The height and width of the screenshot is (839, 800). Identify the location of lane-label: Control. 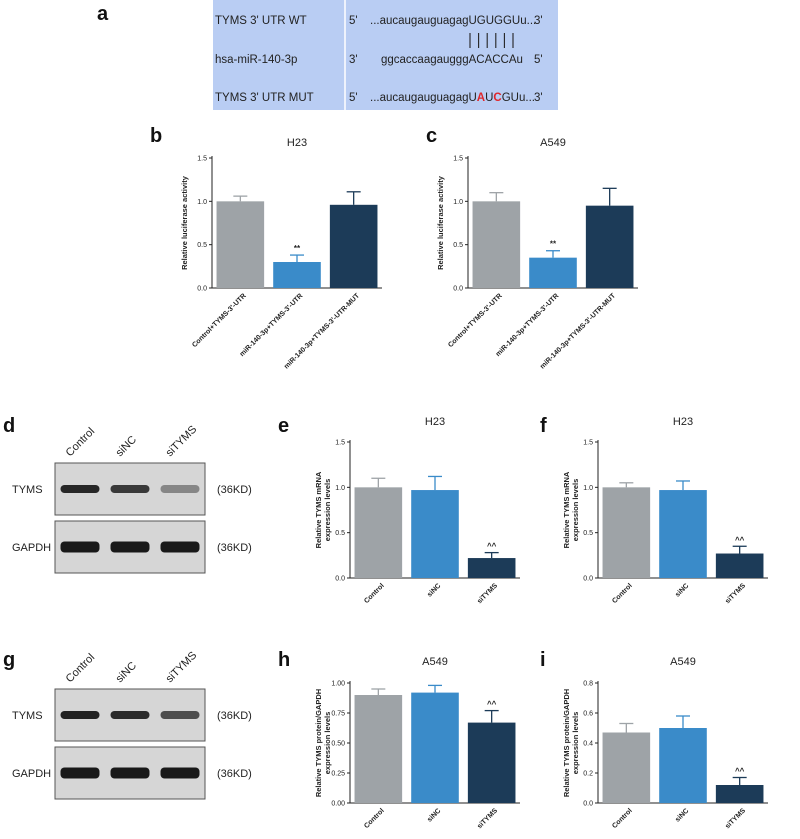
(81, 443).